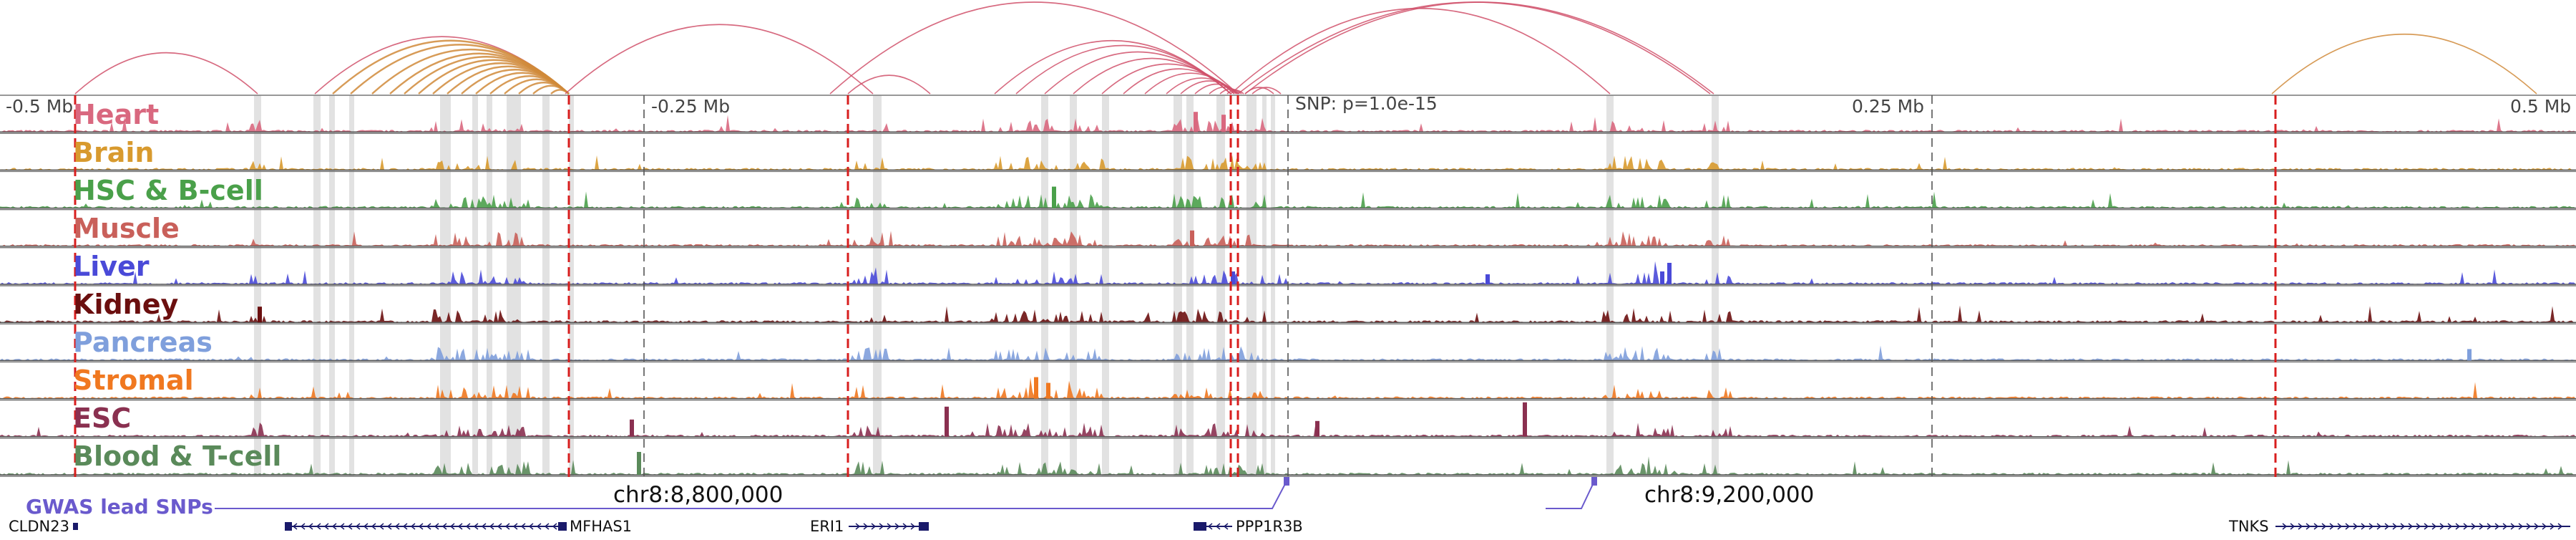 The height and width of the screenshot is (540, 2576). What do you see at coordinates (143, 342) in the screenshot?
I see `track-label-pancreas: Pancreas` at bounding box center [143, 342].